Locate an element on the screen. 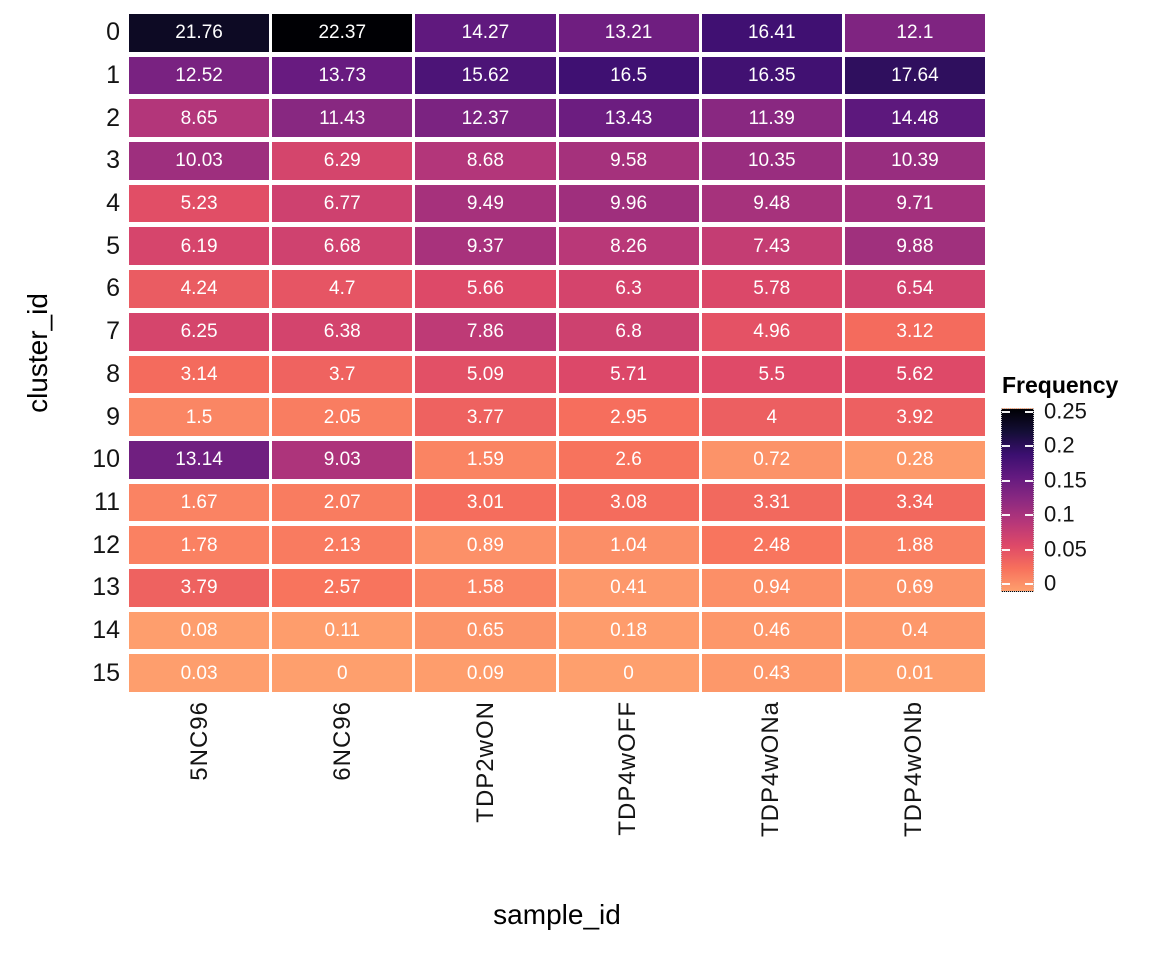  x-tick-label-text: TDP4wONb is located at coordinates (913, 769).